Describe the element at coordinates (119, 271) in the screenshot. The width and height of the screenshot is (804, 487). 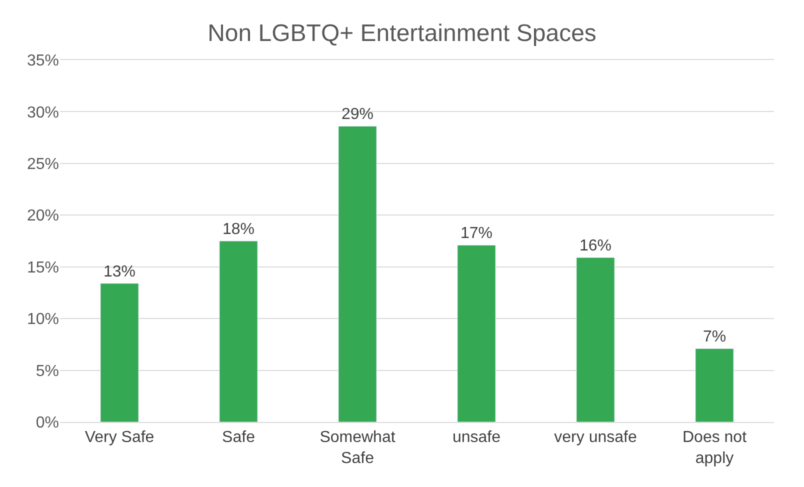
I see `data-label: 13%` at that location.